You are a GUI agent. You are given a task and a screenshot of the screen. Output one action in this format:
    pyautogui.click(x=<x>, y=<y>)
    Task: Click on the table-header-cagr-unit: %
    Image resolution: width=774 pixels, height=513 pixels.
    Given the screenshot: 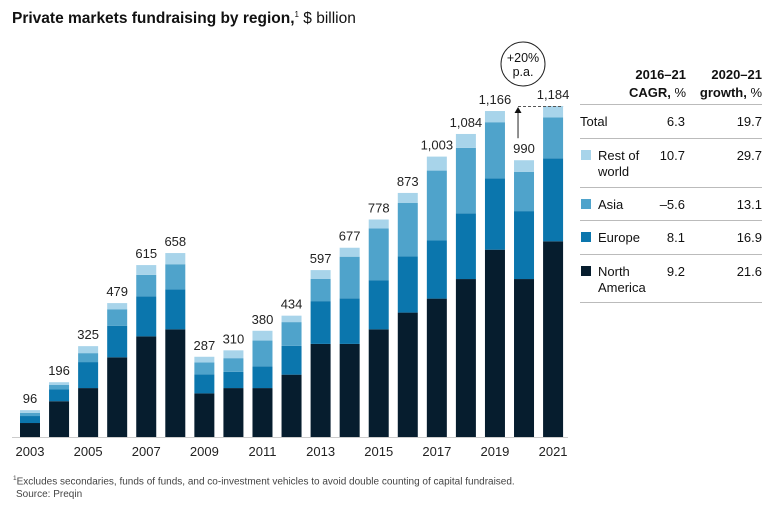 What is the action you would take?
    pyautogui.click(x=678, y=92)
    